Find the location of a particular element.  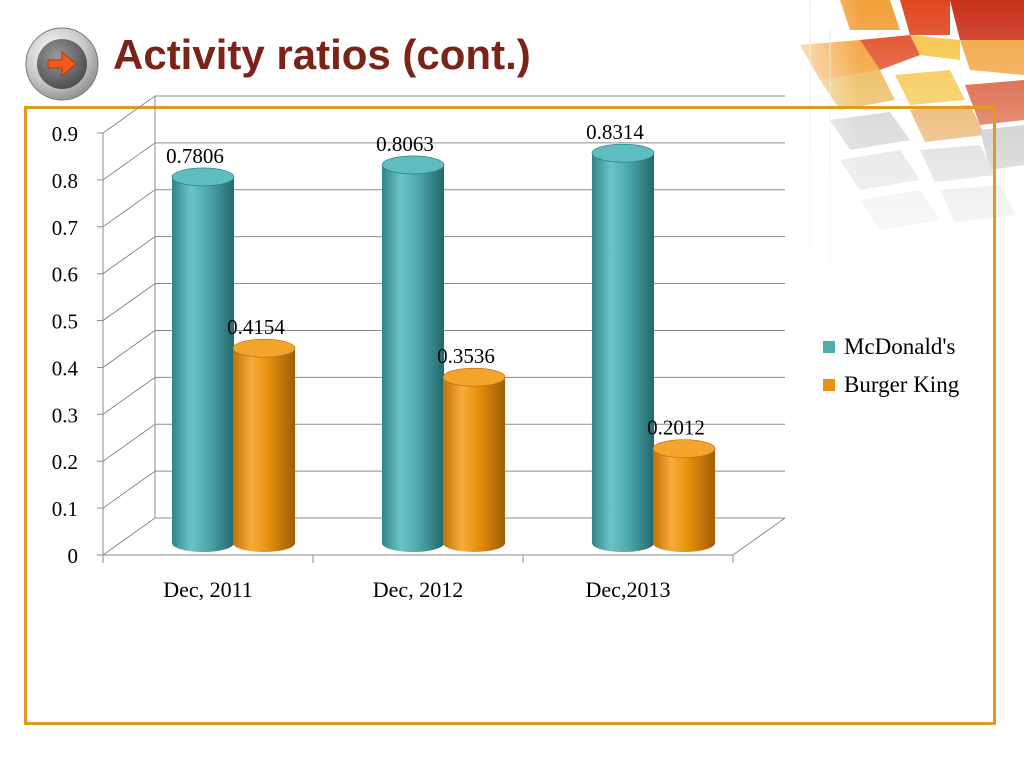

legend-item: Burger King is located at coordinates (891, 385).